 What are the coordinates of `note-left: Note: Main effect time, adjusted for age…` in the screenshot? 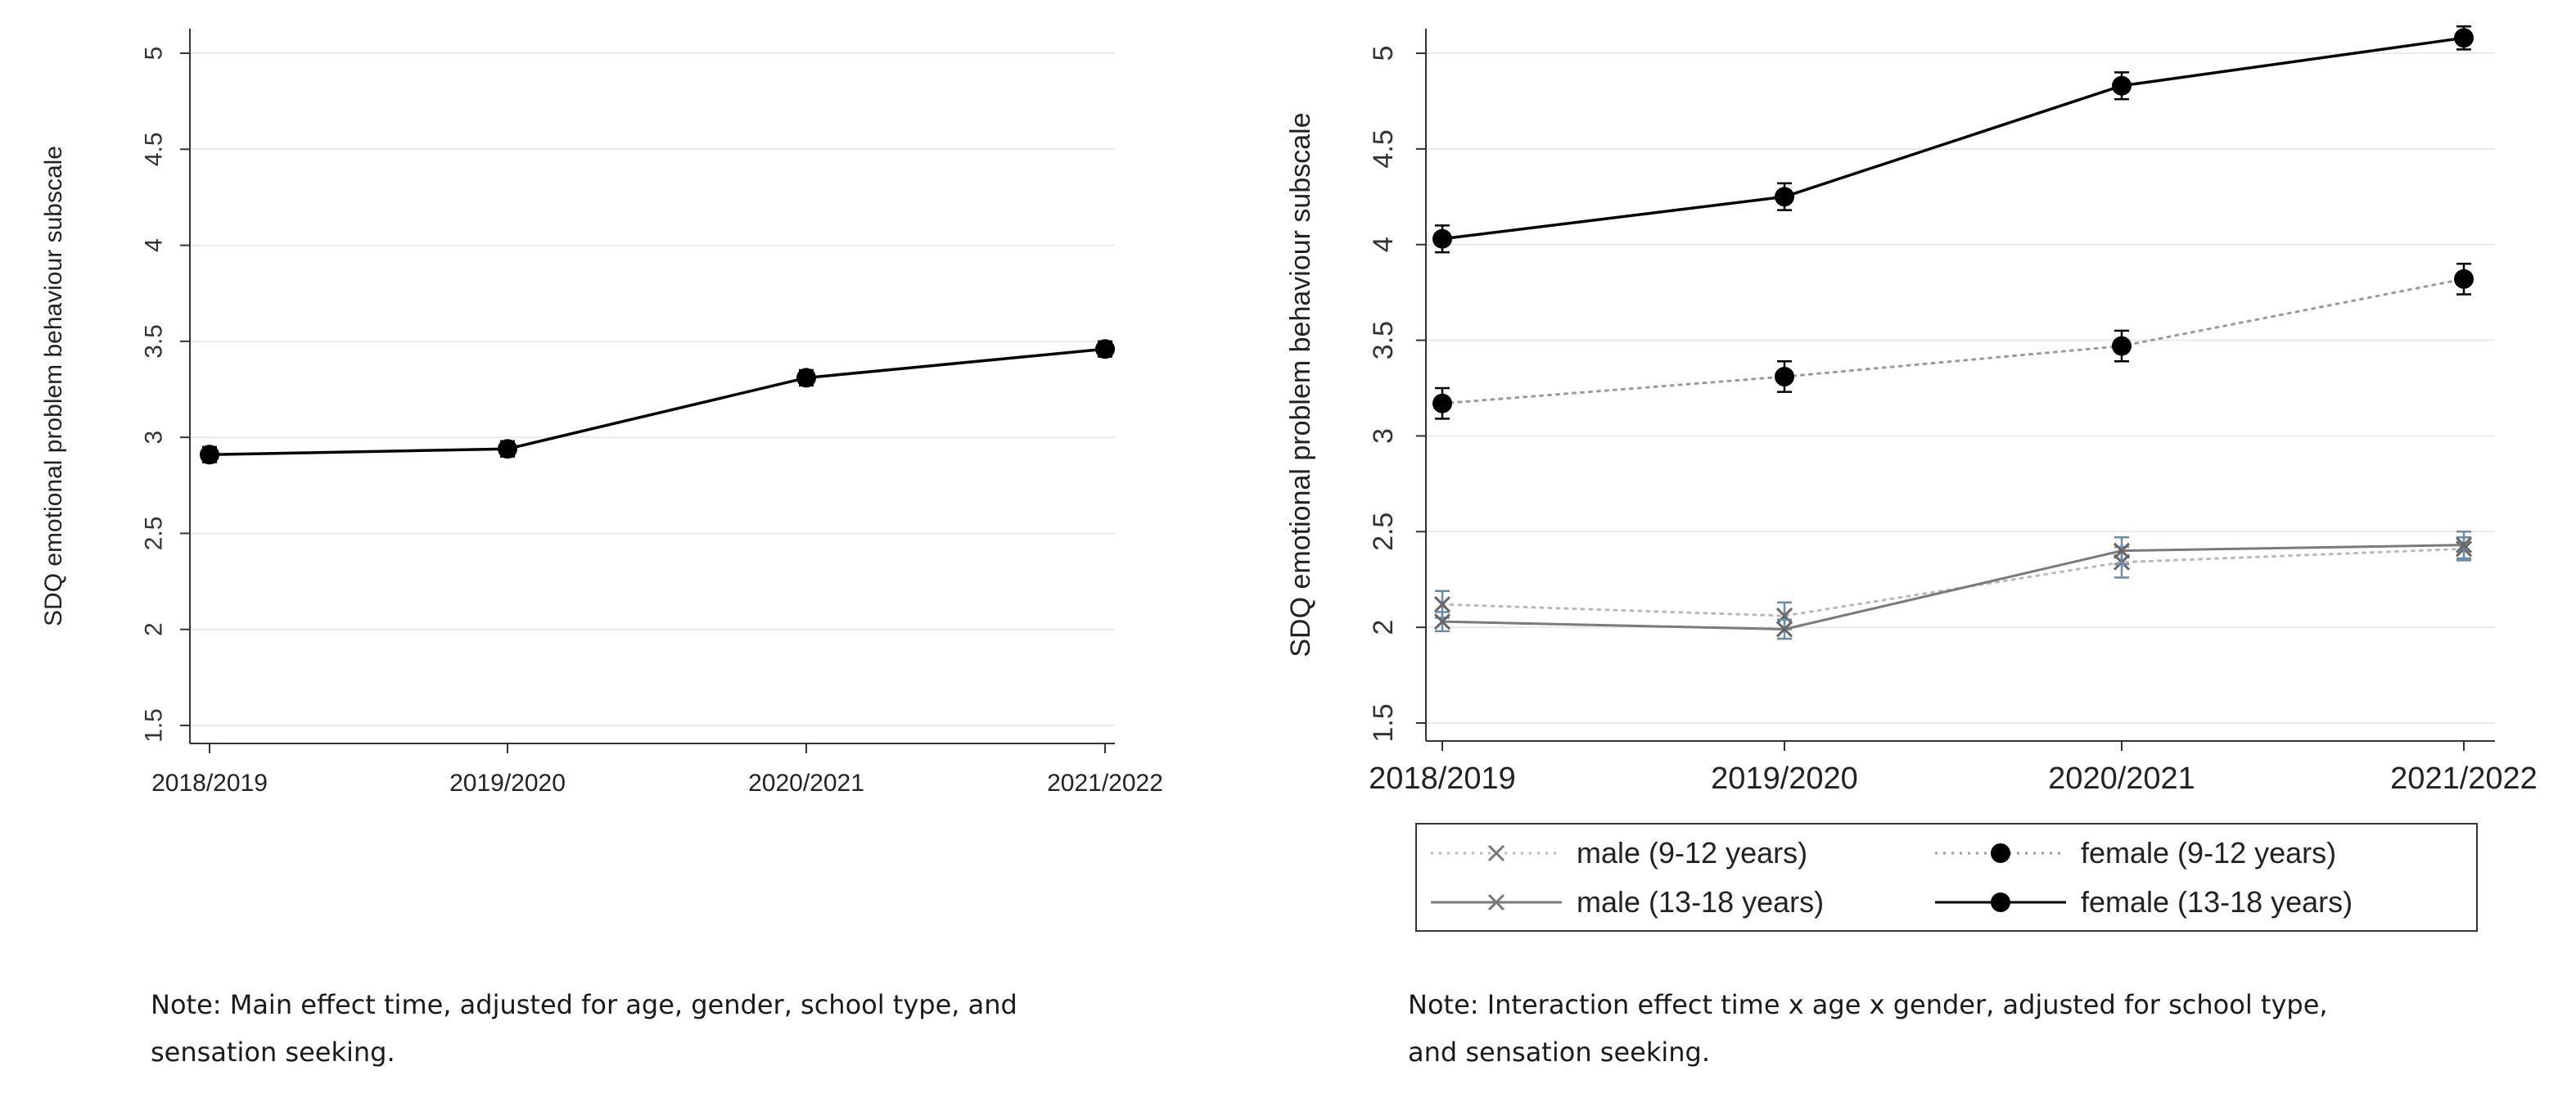 It's located at (683, 1028).